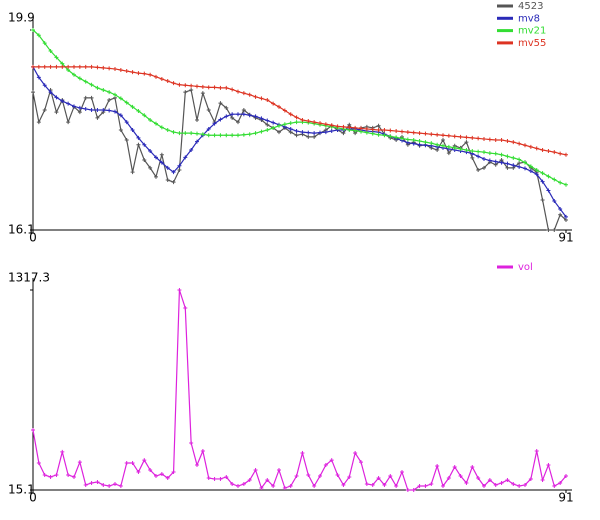 The image size is (600, 520). What do you see at coordinates (21, 18) in the screenshot?
I see `y-tick-label: 19.9` at bounding box center [21, 18].